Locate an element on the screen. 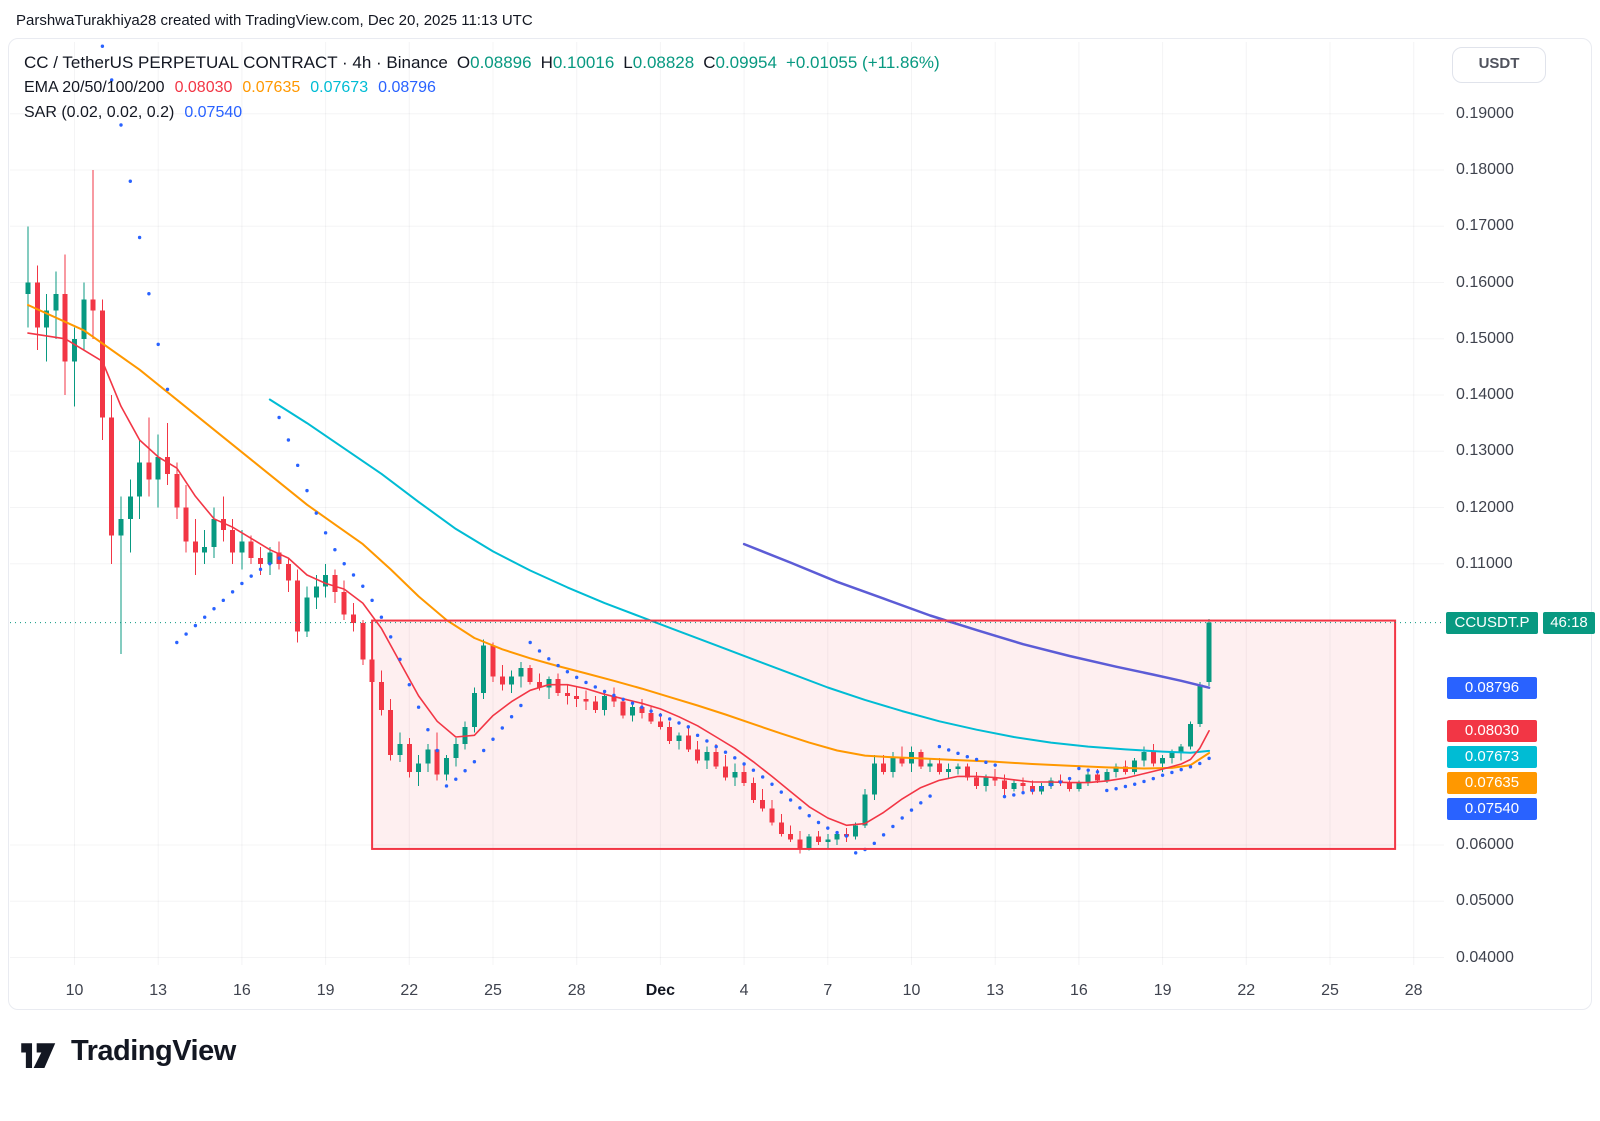 This screenshot has width=1600, height=1121. ema50-value: 0.07635 is located at coordinates (271, 87).